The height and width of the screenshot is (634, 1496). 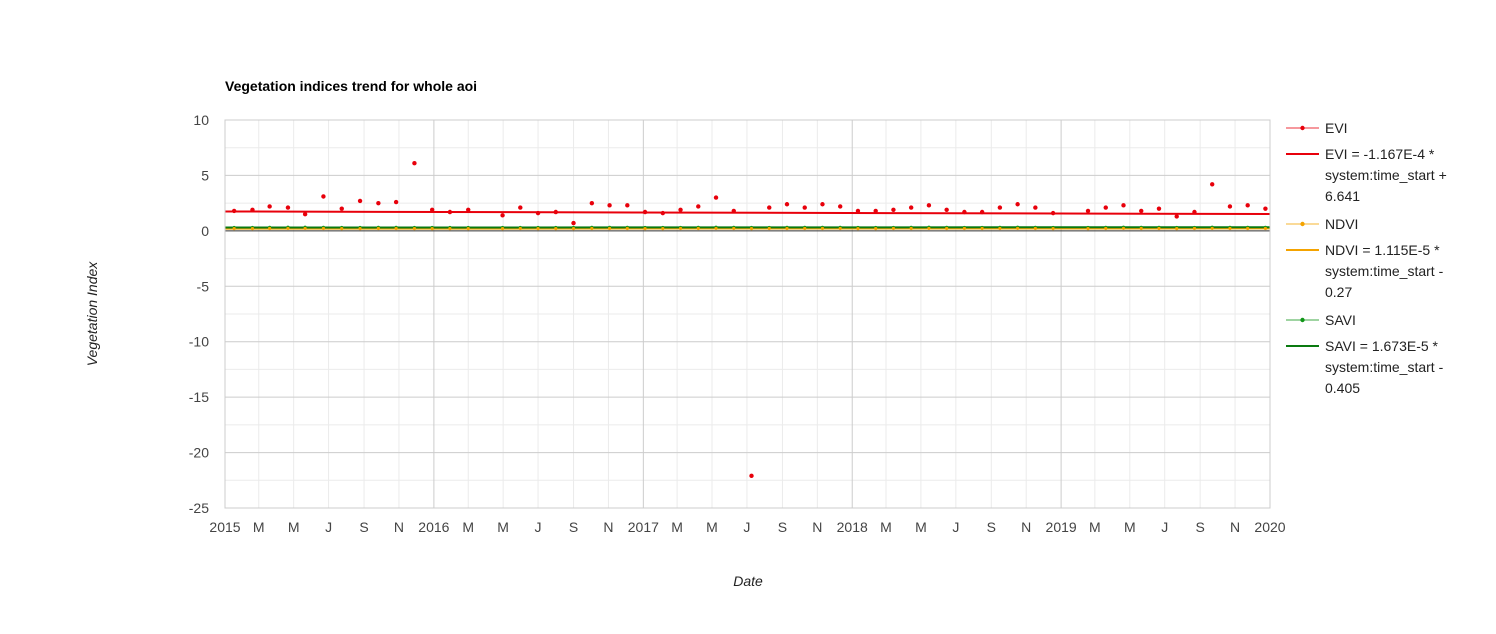 I want to click on x-tick-label: N, so click(x=399, y=527).